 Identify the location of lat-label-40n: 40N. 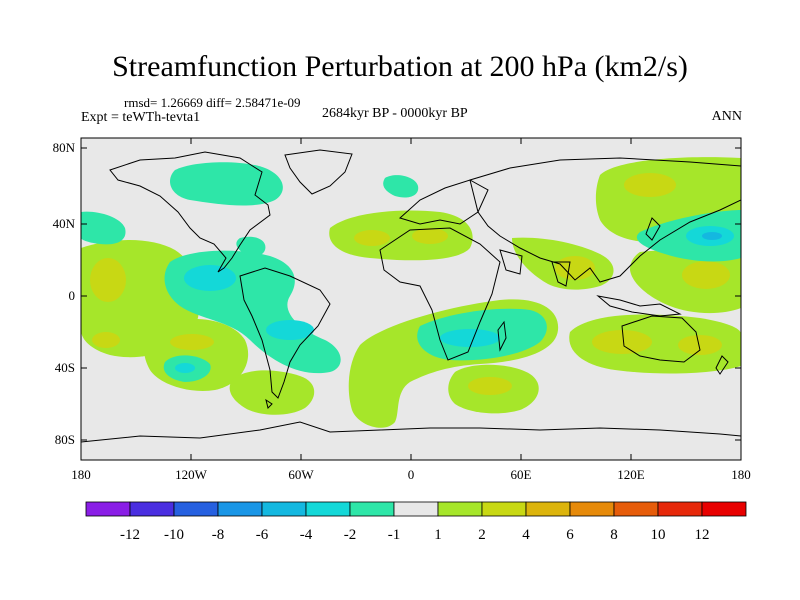
(63, 223).